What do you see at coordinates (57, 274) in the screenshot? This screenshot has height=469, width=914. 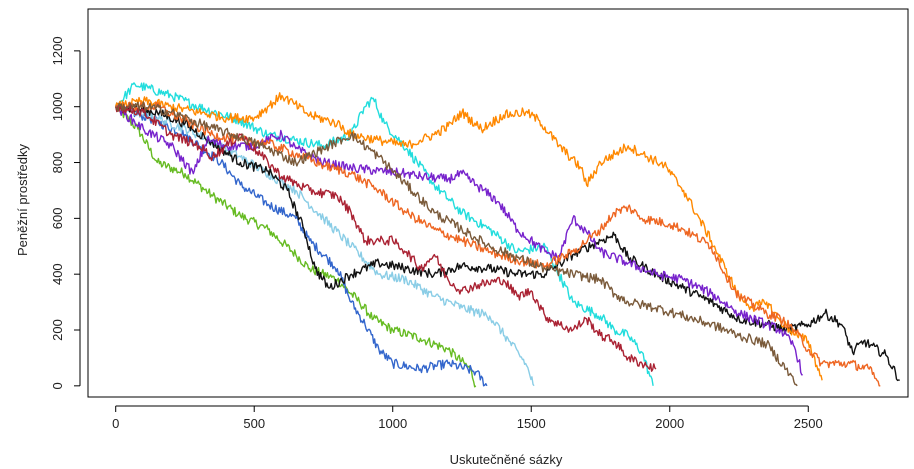 I see `y-tick-label: 400` at bounding box center [57, 274].